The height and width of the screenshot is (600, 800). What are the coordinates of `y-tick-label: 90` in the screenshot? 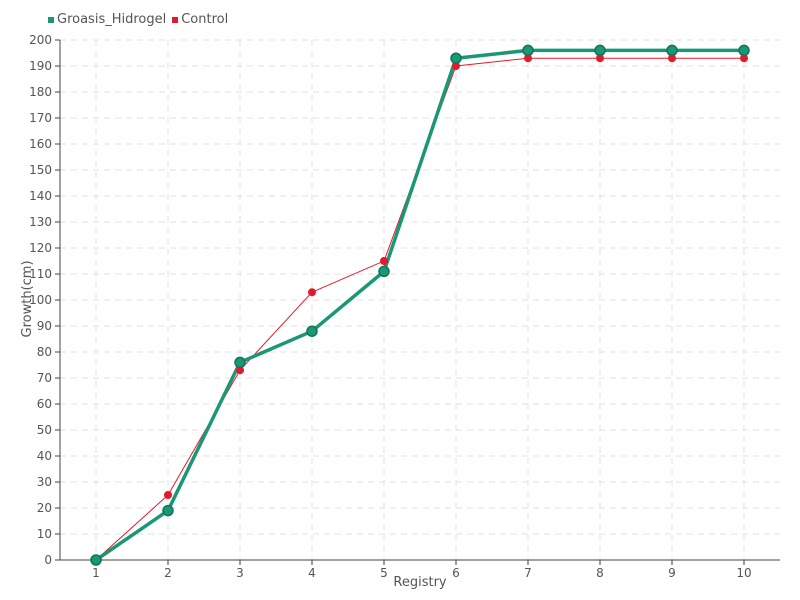 It's located at (44, 326).